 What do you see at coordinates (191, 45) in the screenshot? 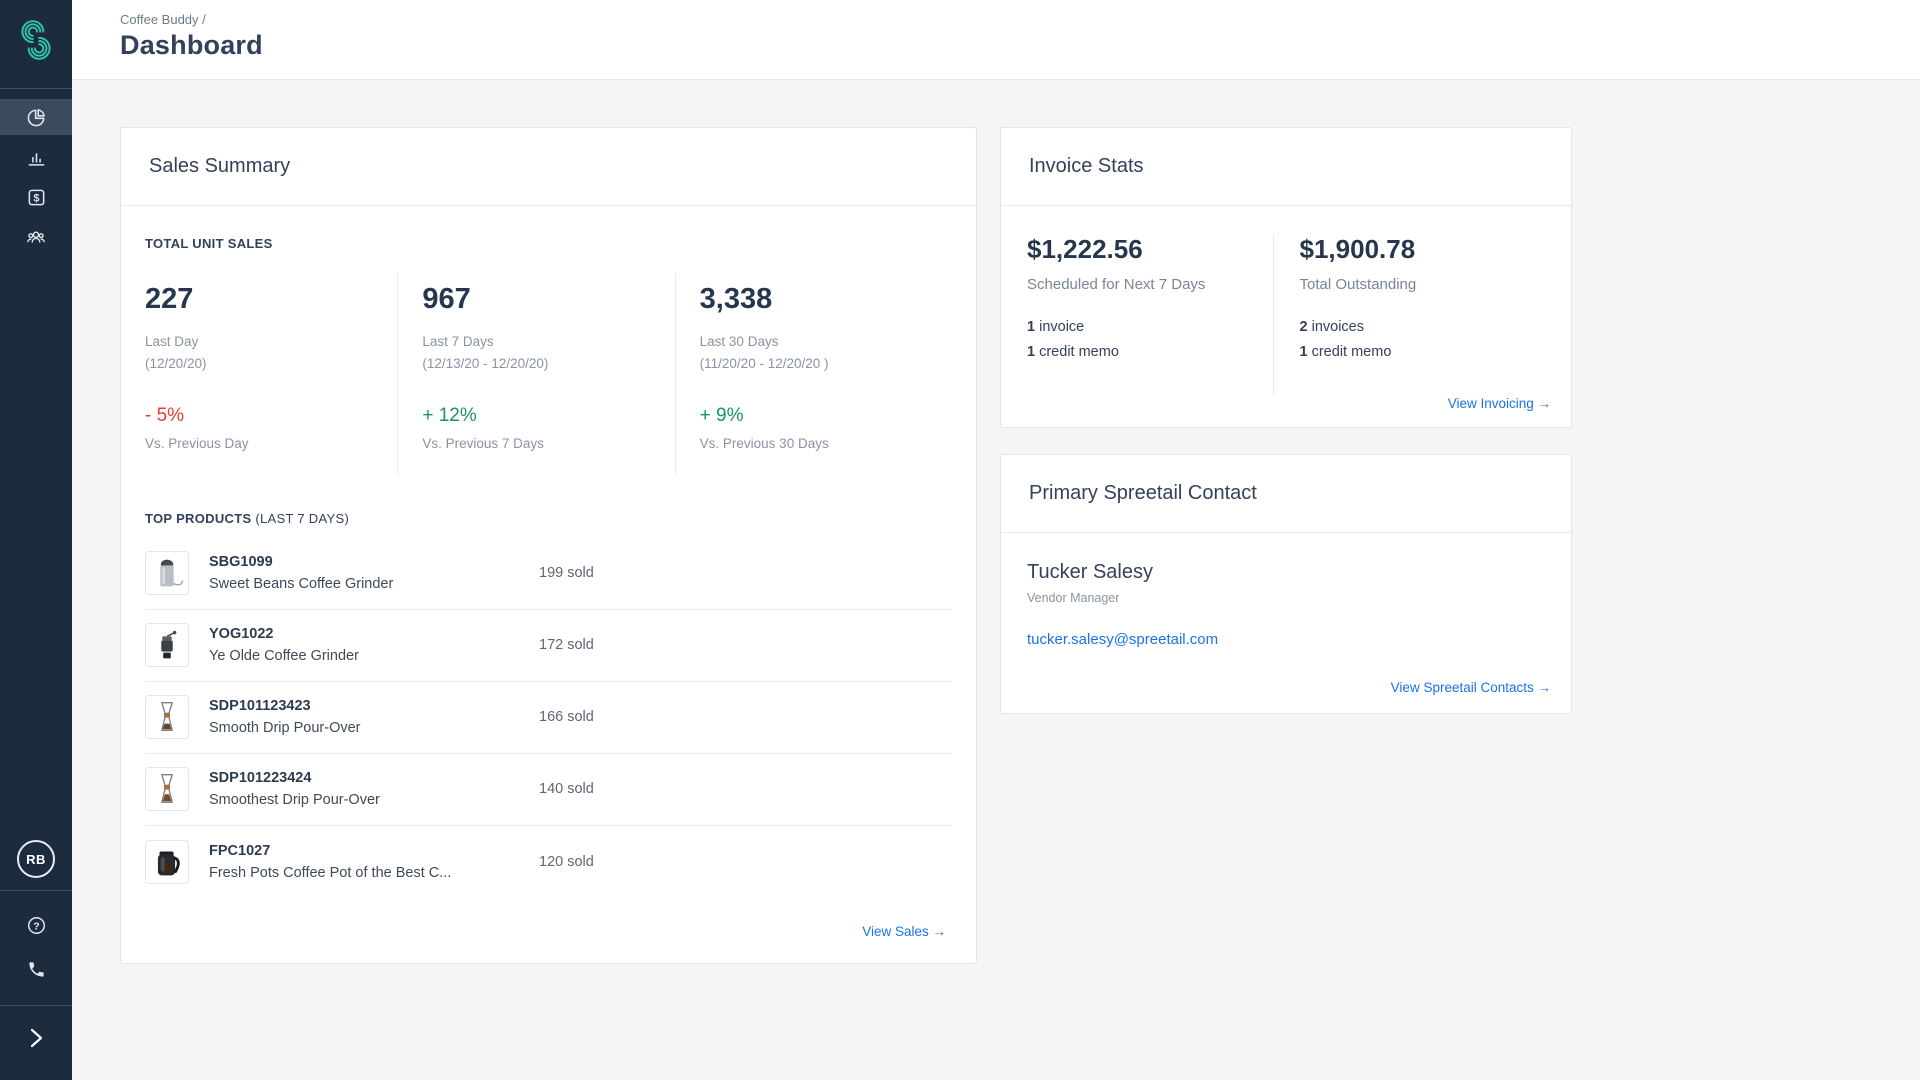
I see `page-title: Dashboard` at bounding box center [191, 45].